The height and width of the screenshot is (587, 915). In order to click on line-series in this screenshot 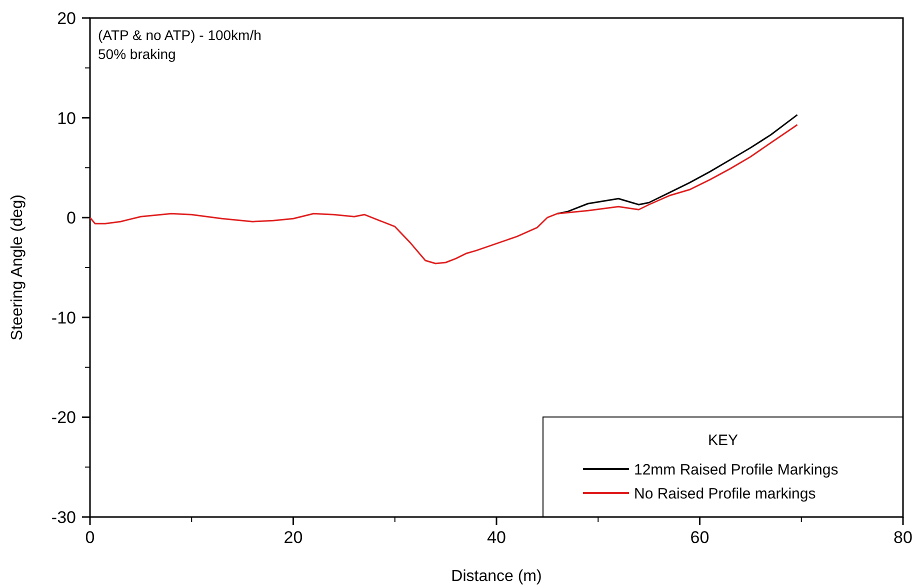, I will do `click(677, 164)`.